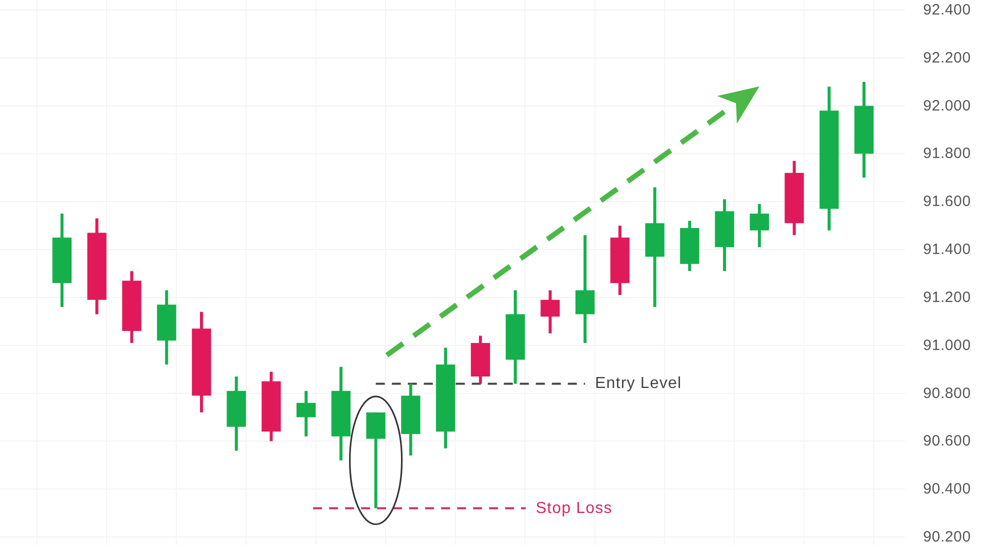  I want to click on y-tick-label: 90.200, so click(947, 536).